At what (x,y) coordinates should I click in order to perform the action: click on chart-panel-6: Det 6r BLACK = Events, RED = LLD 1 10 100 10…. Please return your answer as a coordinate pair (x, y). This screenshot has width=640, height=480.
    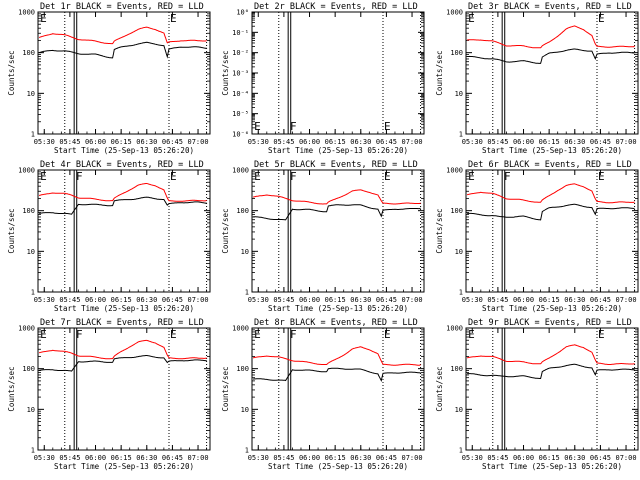
    Looking at the image, I should click on (537, 236).